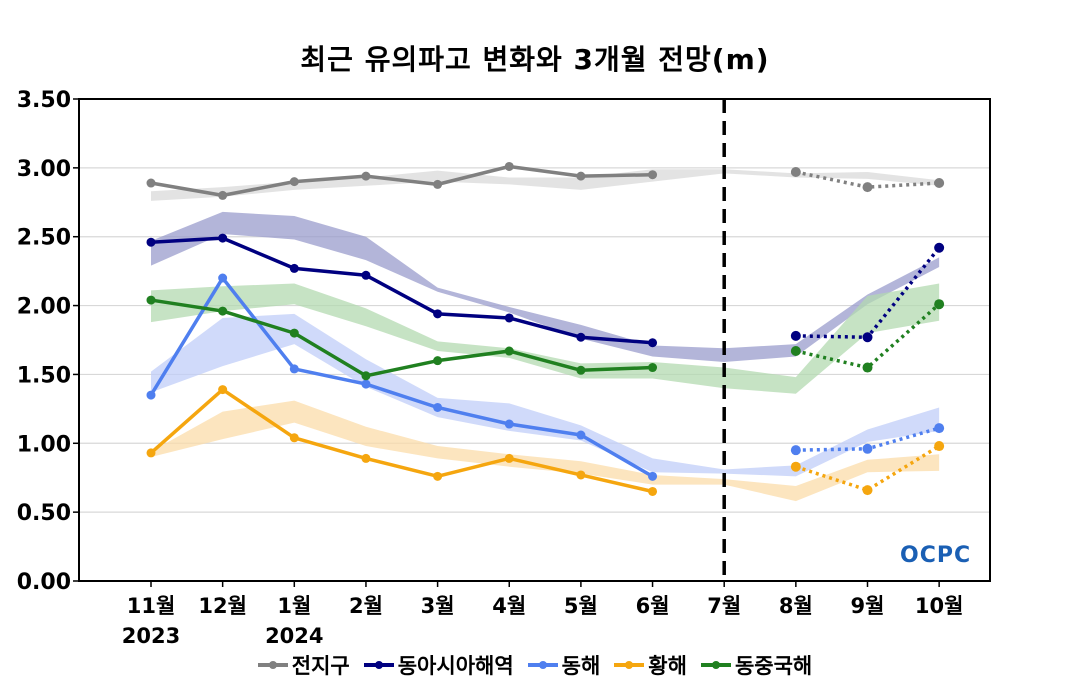 This screenshot has height=700, width=1070. Describe the element at coordinates (939, 606) in the screenshot. I see `x-tick-label: 10월` at that location.